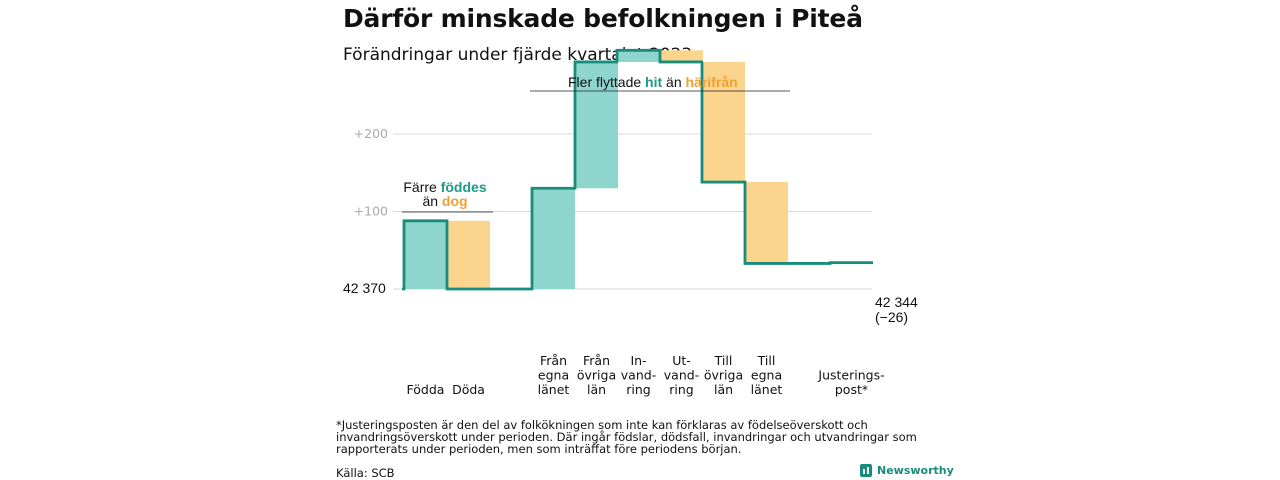  What do you see at coordinates (681, 360) in the screenshot?
I see `x-tick-label: Ut-` at bounding box center [681, 360].